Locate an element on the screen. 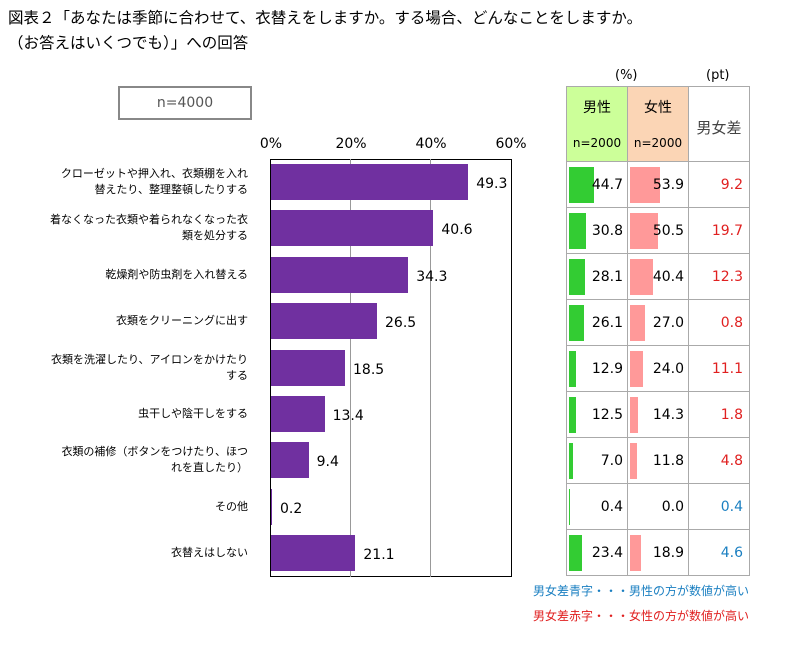 This screenshot has height=658, width=810. female-cell: 24.0 is located at coordinates (658, 368).